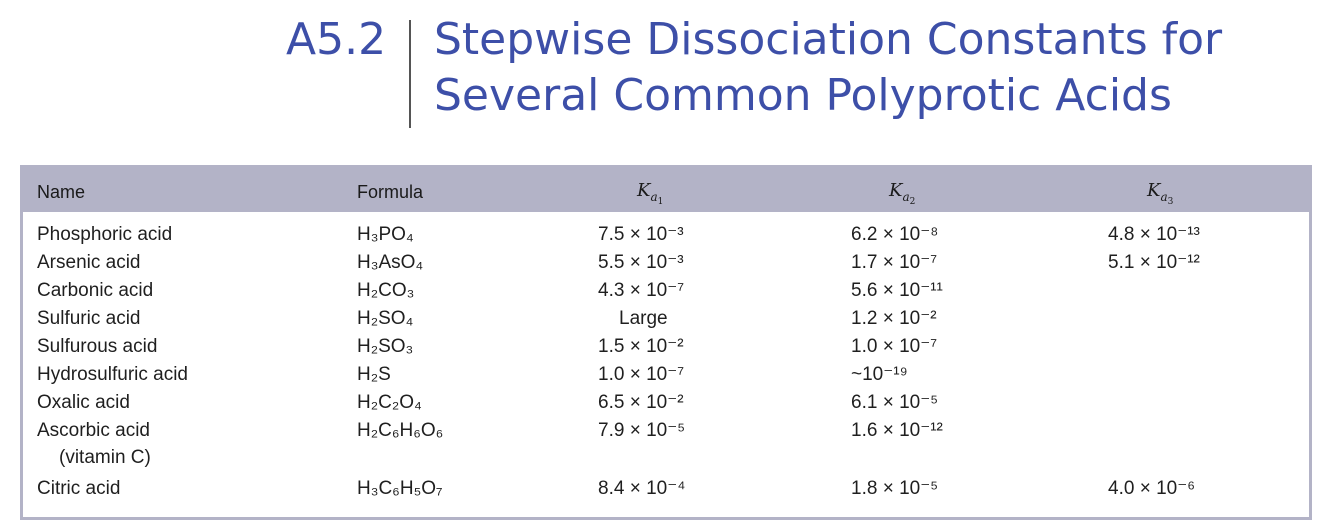 The image size is (1323, 528). What do you see at coordinates (97, 346) in the screenshot?
I see `acid-name: Sulfurous acid` at bounding box center [97, 346].